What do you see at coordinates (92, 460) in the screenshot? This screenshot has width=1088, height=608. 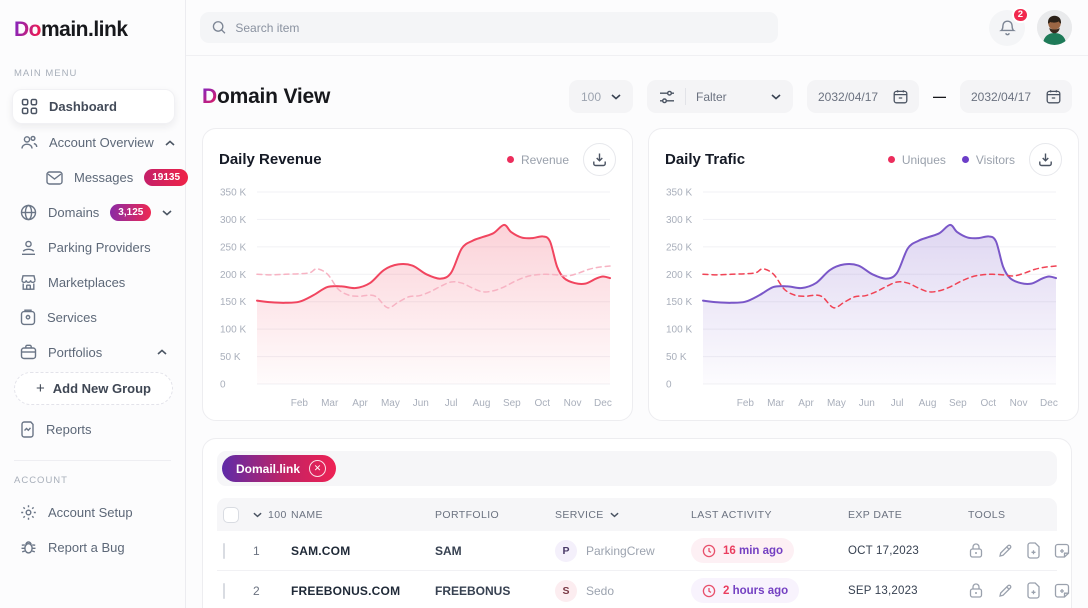 I see `sidebar-divider` at bounding box center [92, 460].